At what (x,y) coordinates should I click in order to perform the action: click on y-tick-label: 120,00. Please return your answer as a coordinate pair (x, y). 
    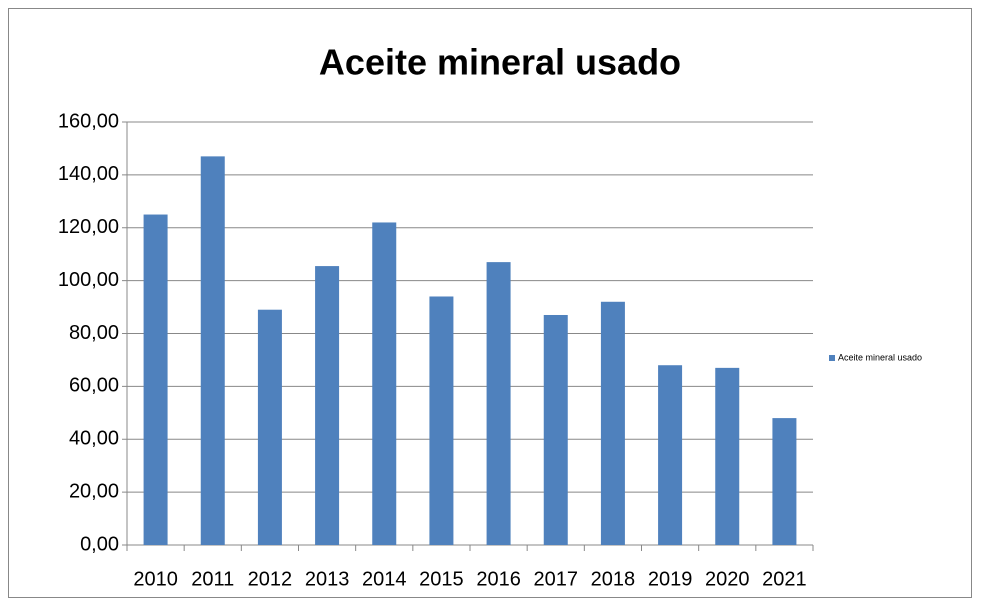
    Looking at the image, I should click on (88, 227).